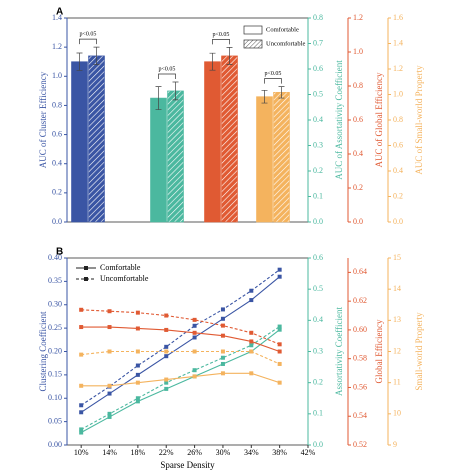 The height and width of the screenshot is (474, 474). I want to click on legend-label: Uncomfortable, so click(285, 43).